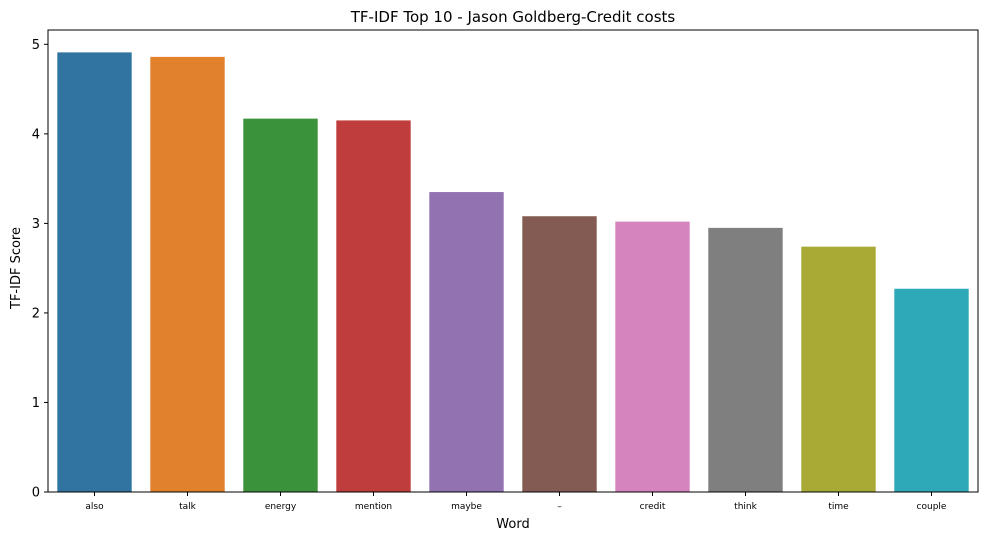  Describe the element at coordinates (16, 268) in the screenshot. I see `y-axis-label: TF-IDF Score` at that location.